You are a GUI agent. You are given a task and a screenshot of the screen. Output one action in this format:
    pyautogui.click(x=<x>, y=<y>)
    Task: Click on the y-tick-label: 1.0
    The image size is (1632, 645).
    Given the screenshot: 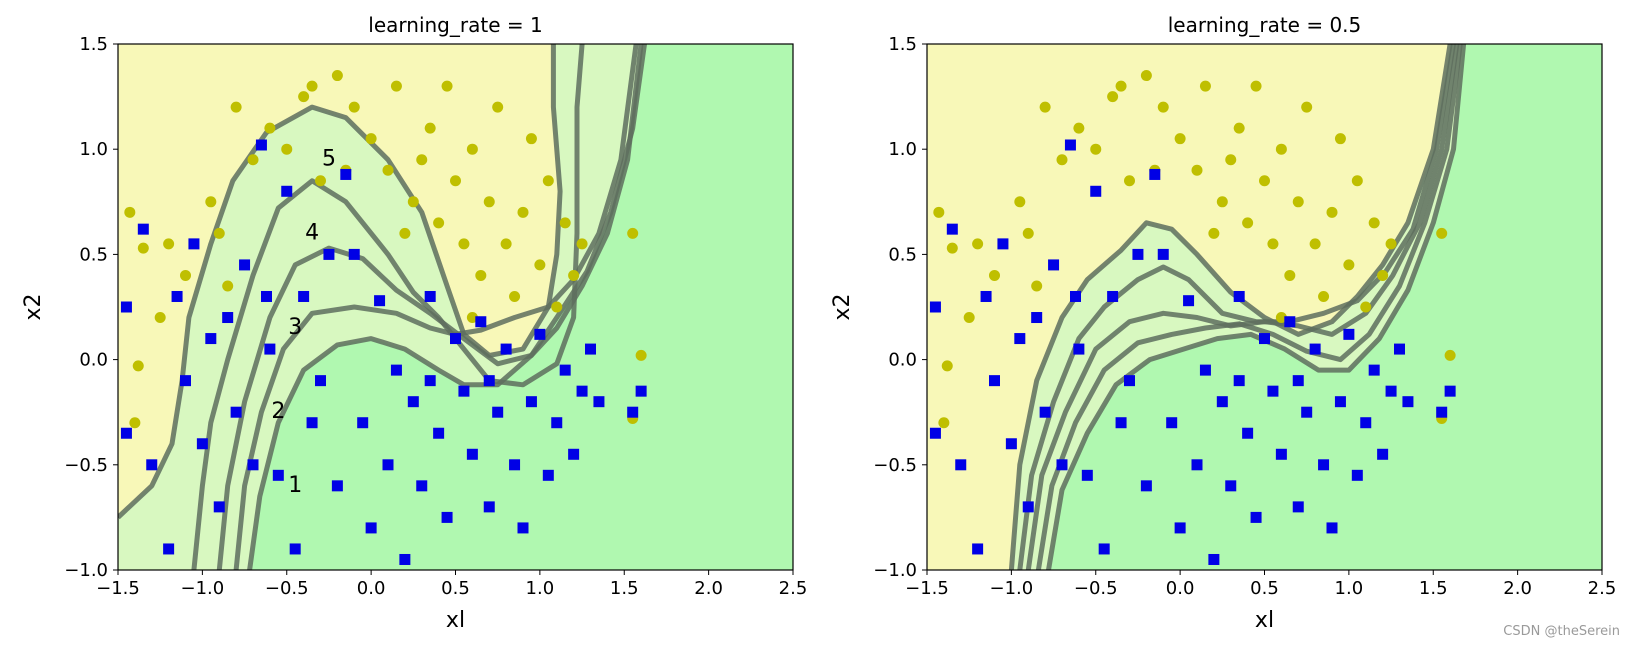 What is the action you would take?
    pyautogui.click(x=902, y=149)
    